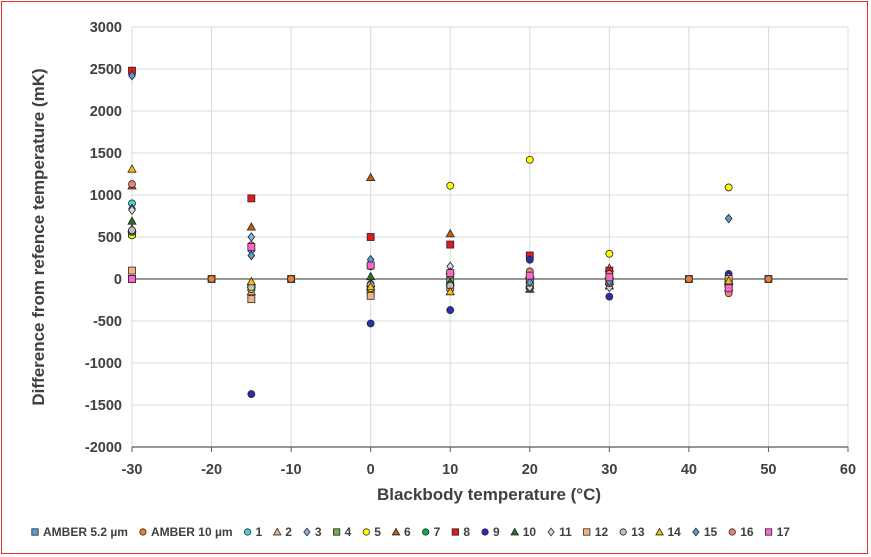 This screenshot has width=871, height=557. Describe the element at coordinates (747, 532) in the screenshot. I see `legend-label: 16` at that location.